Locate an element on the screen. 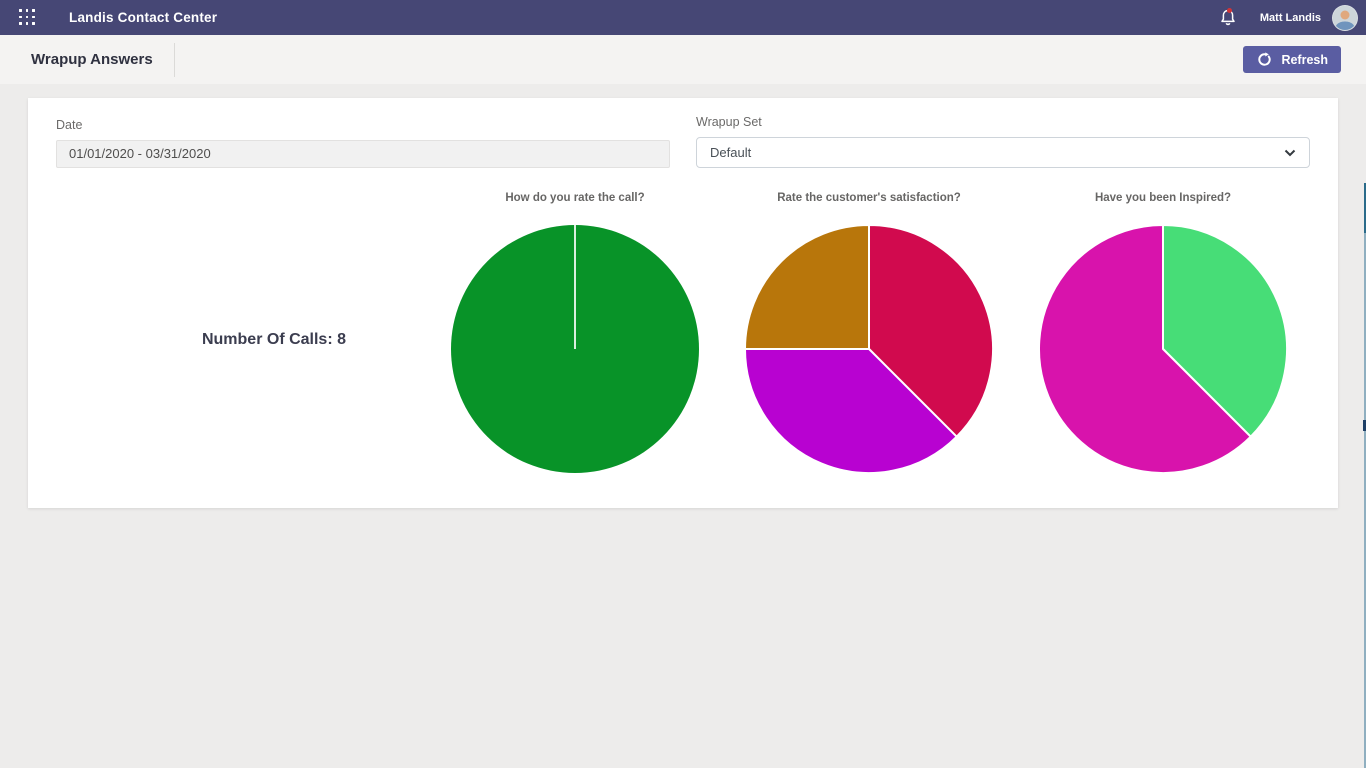  avatar-photo is located at coordinates (1345, 17).